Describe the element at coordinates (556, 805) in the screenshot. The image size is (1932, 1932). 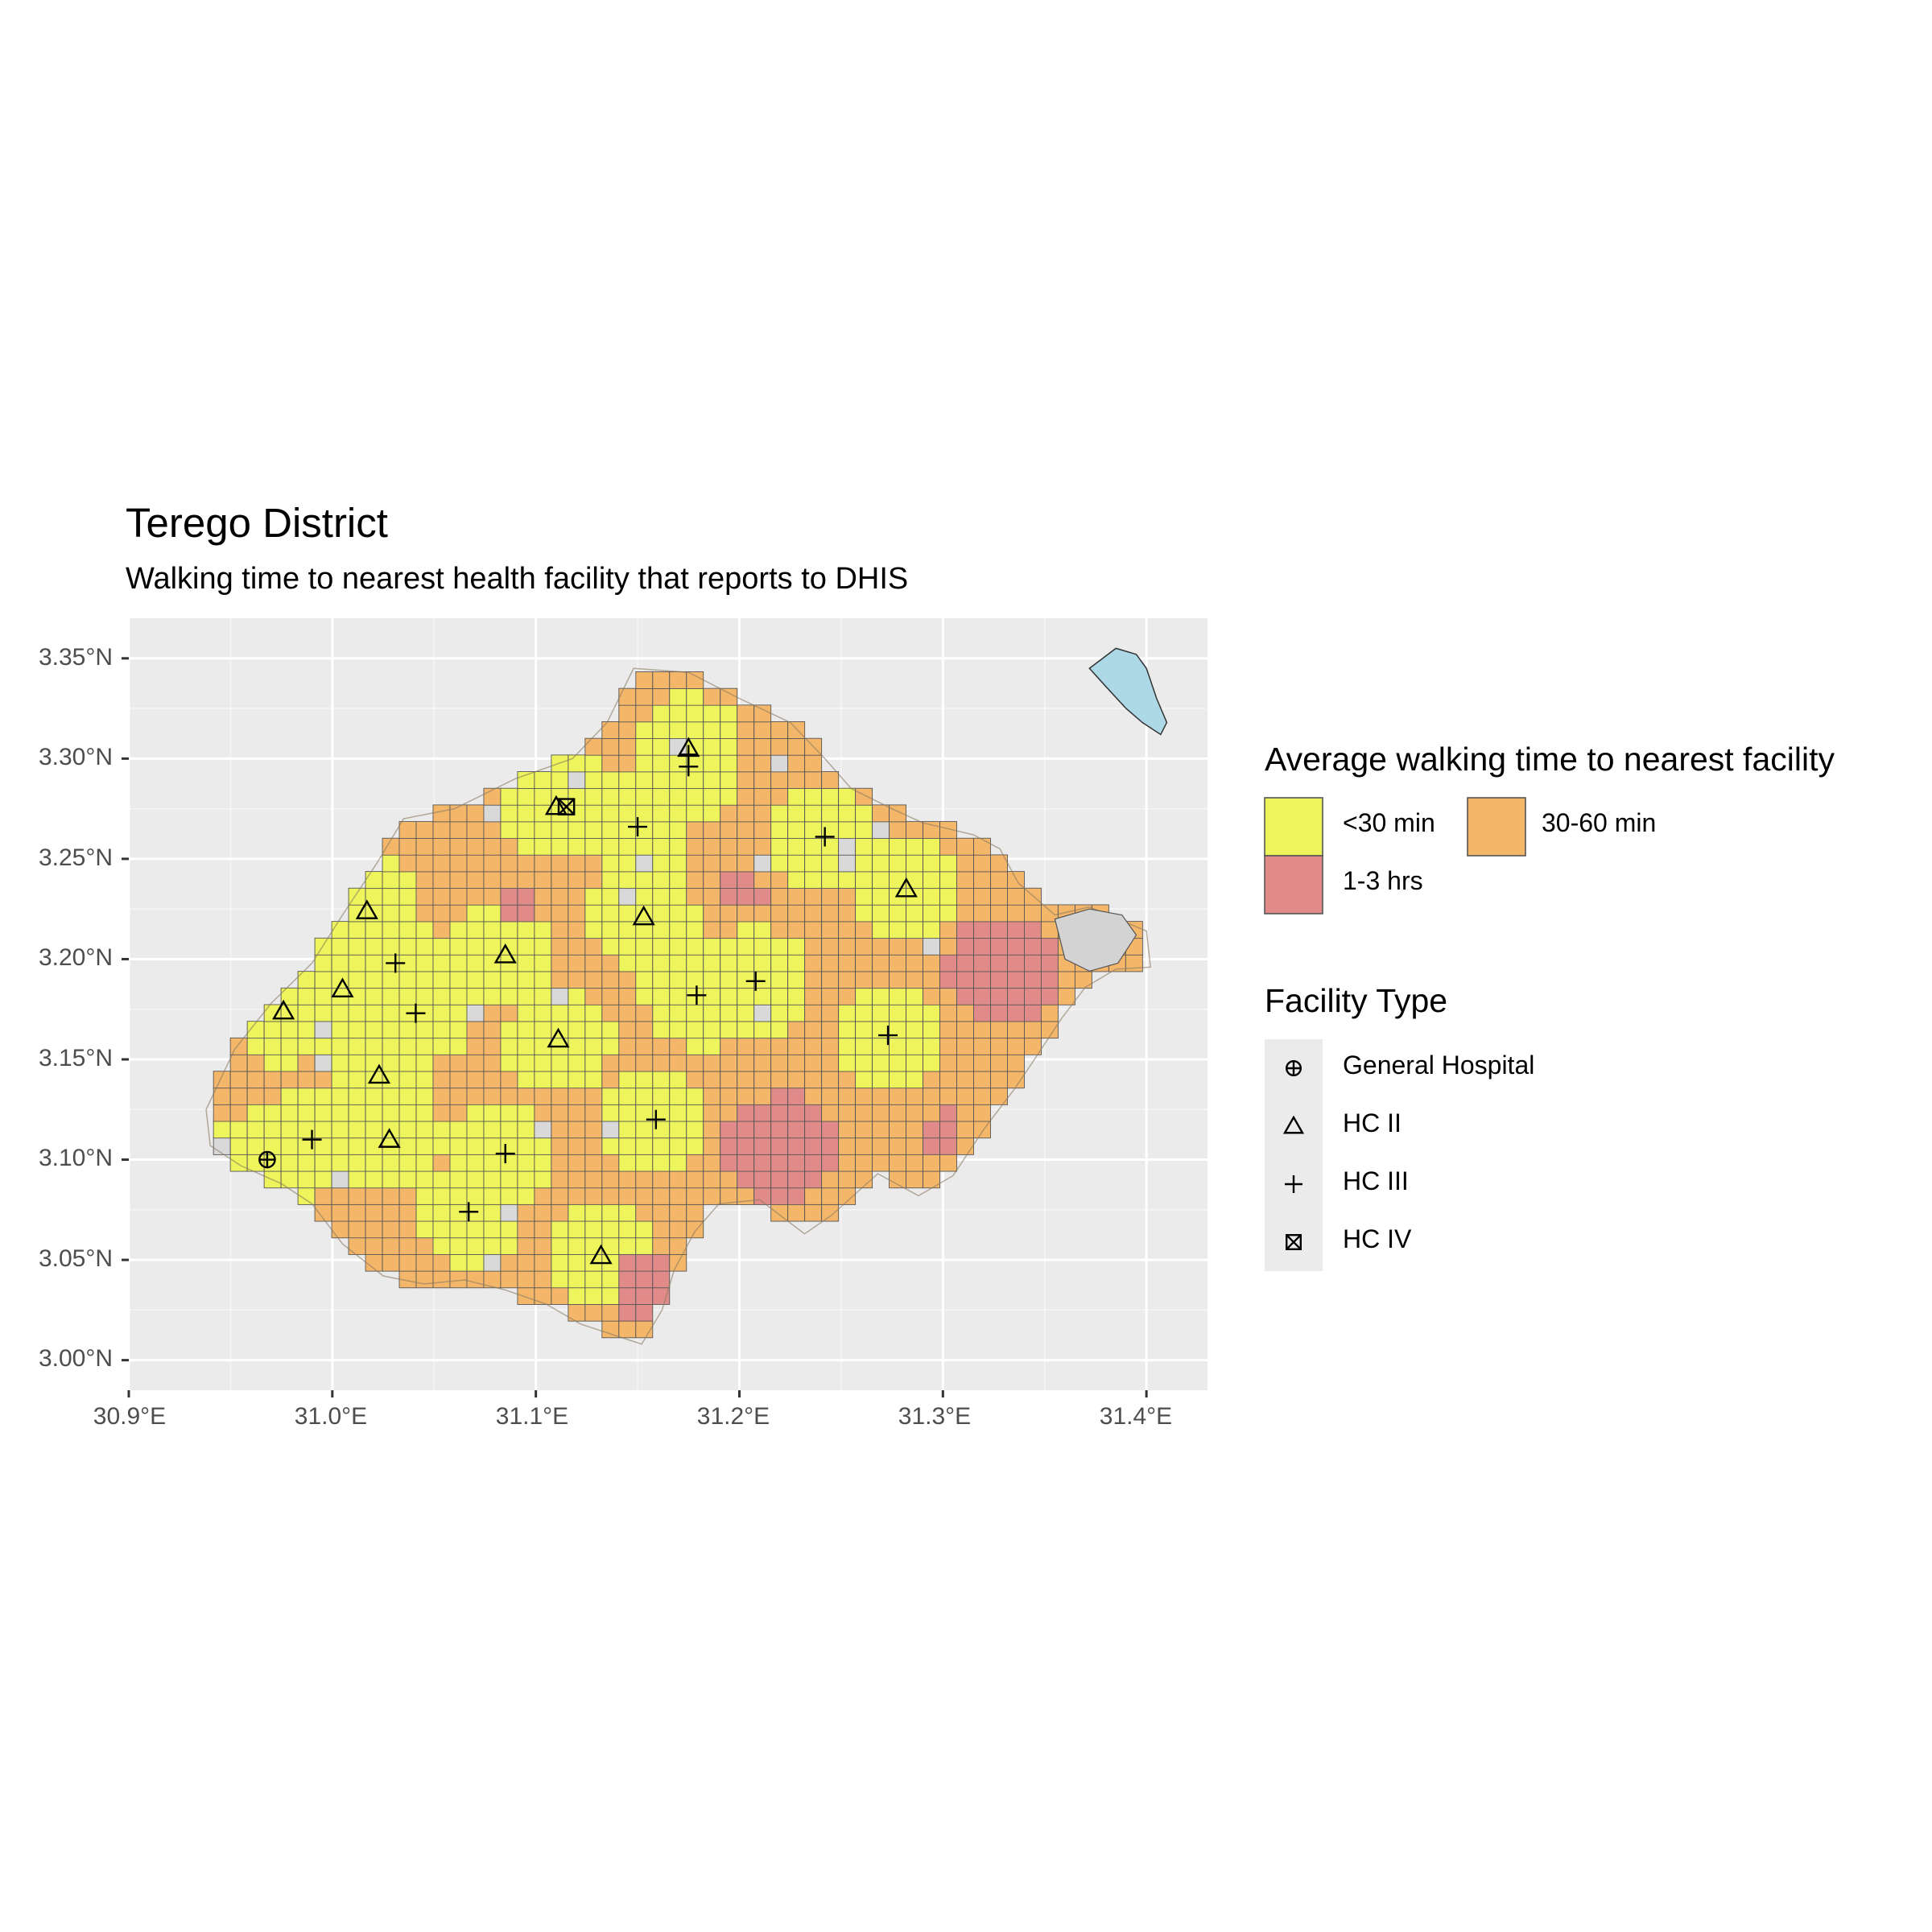
I see `hc2-marker` at that location.